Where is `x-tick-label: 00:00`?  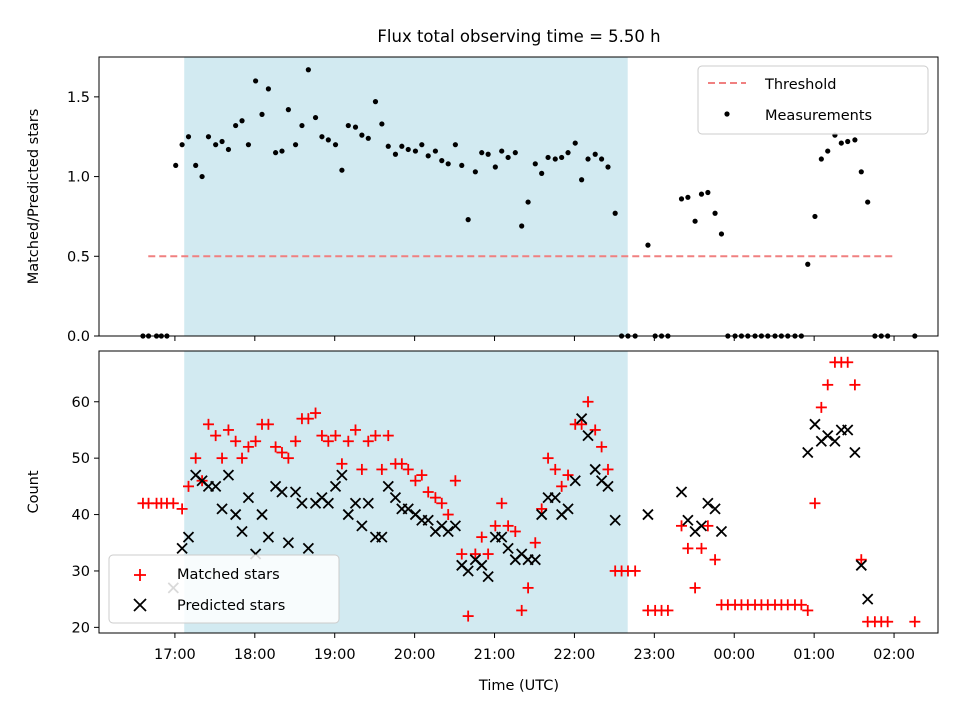
x-tick-label: 00:00 is located at coordinates (734, 655).